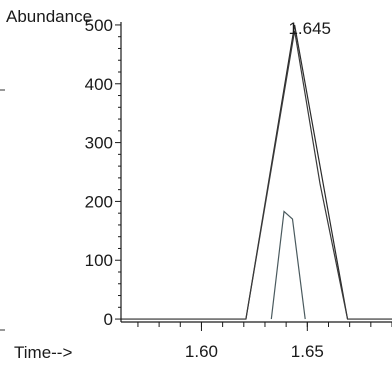  What do you see at coordinates (99, 84) in the screenshot?
I see `y-tick-label: 400` at bounding box center [99, 84].